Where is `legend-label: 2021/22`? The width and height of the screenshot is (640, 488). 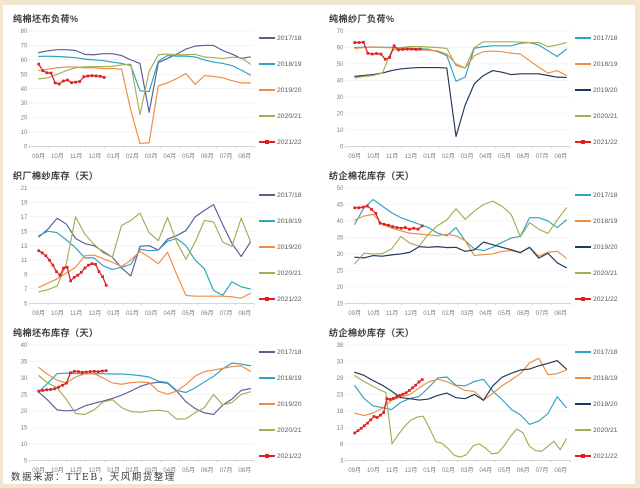 legend-label: 2021/22 is located at coordinates (605, 299).